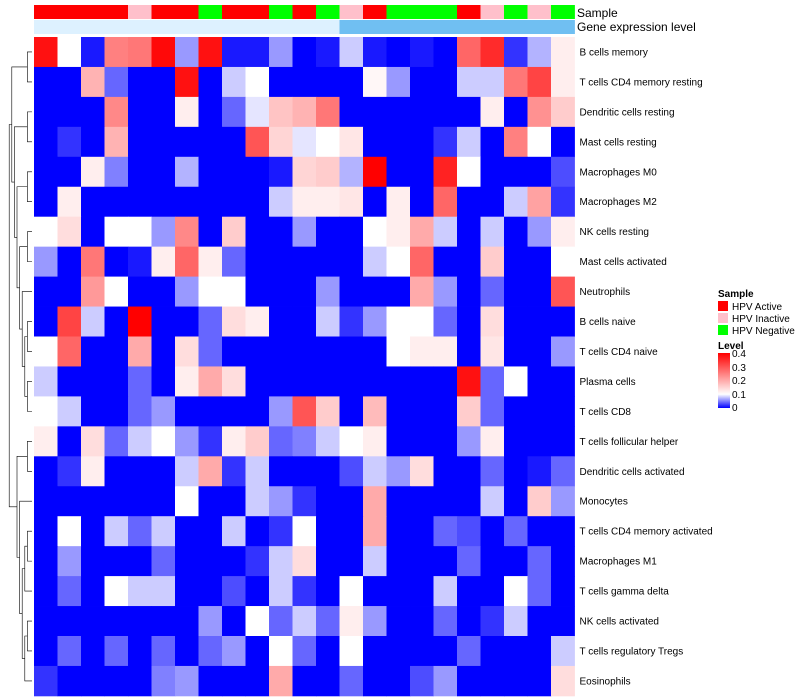  I want to click on row-label-monocytes: Monocytes, so click(604, 502).